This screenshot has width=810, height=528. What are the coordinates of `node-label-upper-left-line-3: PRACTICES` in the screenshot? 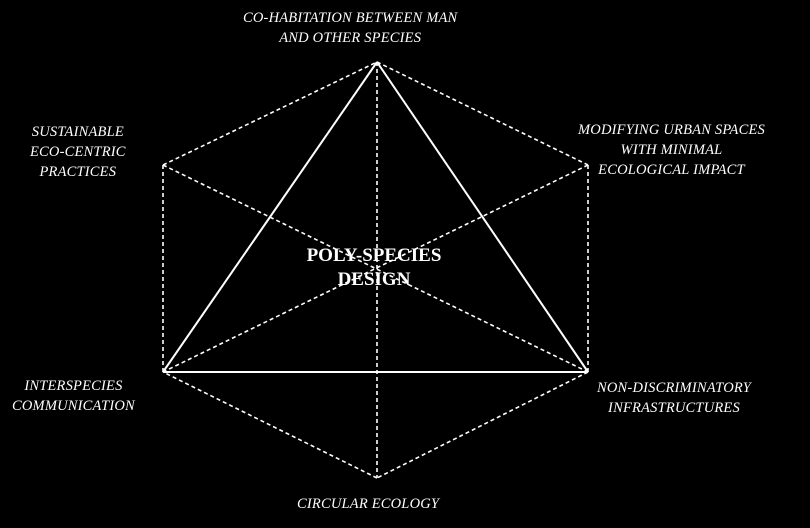 It's located at (78, 172).